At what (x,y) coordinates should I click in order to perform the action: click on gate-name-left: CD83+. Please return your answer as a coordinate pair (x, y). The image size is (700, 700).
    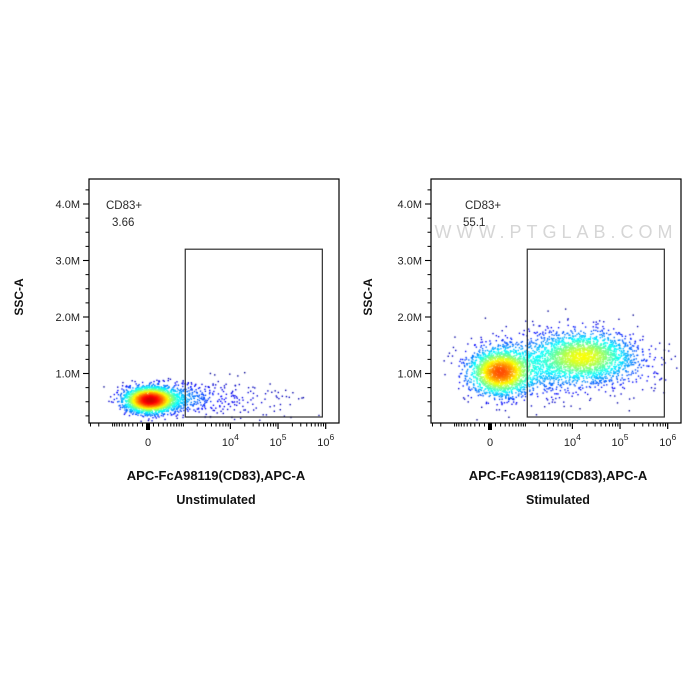
    Looking at the image, I should click on (124, 206).